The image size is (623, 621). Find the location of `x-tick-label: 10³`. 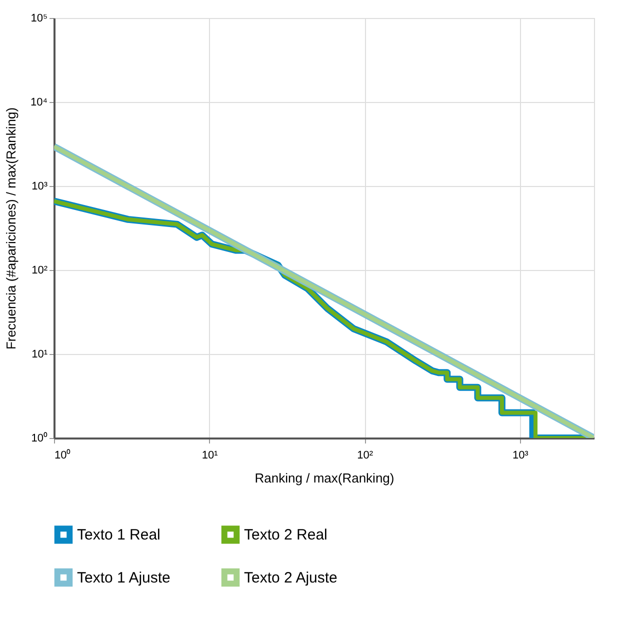

x-tick-label: 10³ is located at coordinates (520, 456).